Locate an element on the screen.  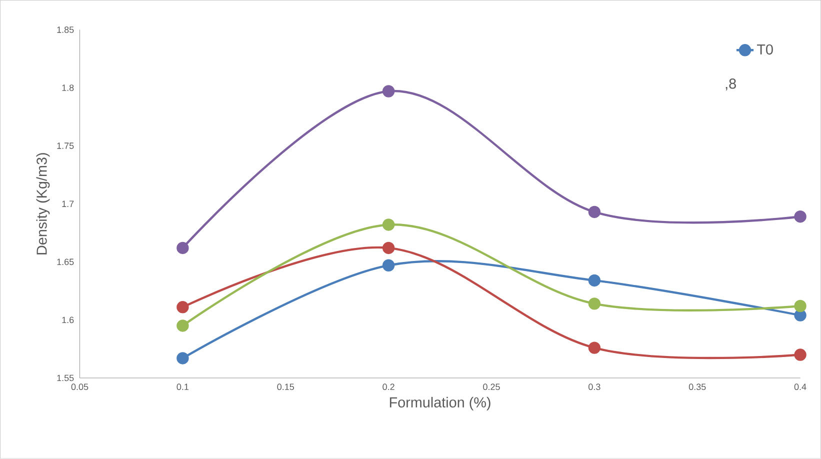
legend-label: T0 is located at coordinates (764, 49).